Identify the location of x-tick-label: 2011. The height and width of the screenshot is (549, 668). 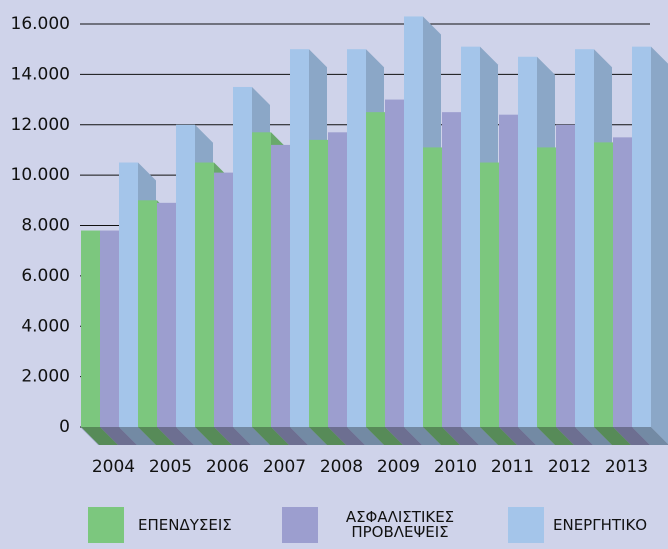
(512, 467).